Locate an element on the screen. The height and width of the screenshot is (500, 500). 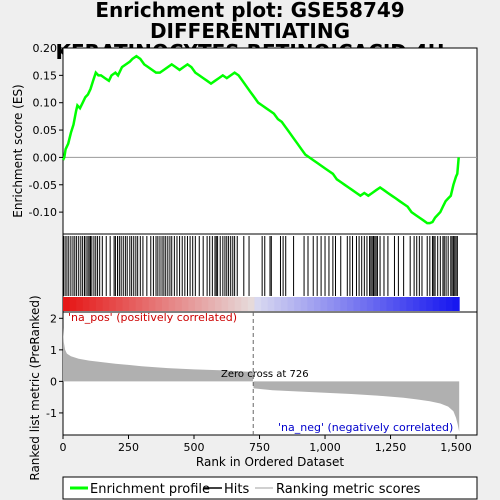
es-y-tick-label: 0.20 is located at coordinates (45, 48).